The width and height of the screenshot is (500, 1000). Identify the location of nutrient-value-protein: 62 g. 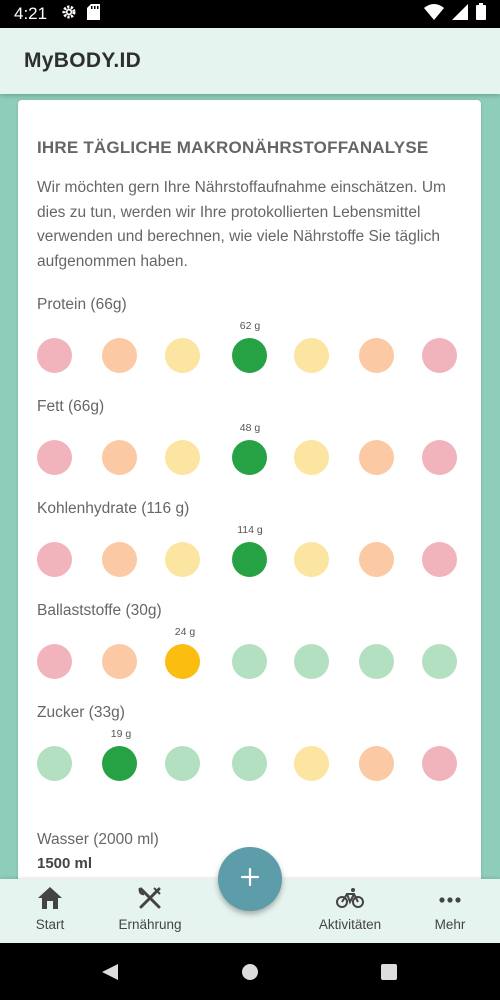
(250, 326).